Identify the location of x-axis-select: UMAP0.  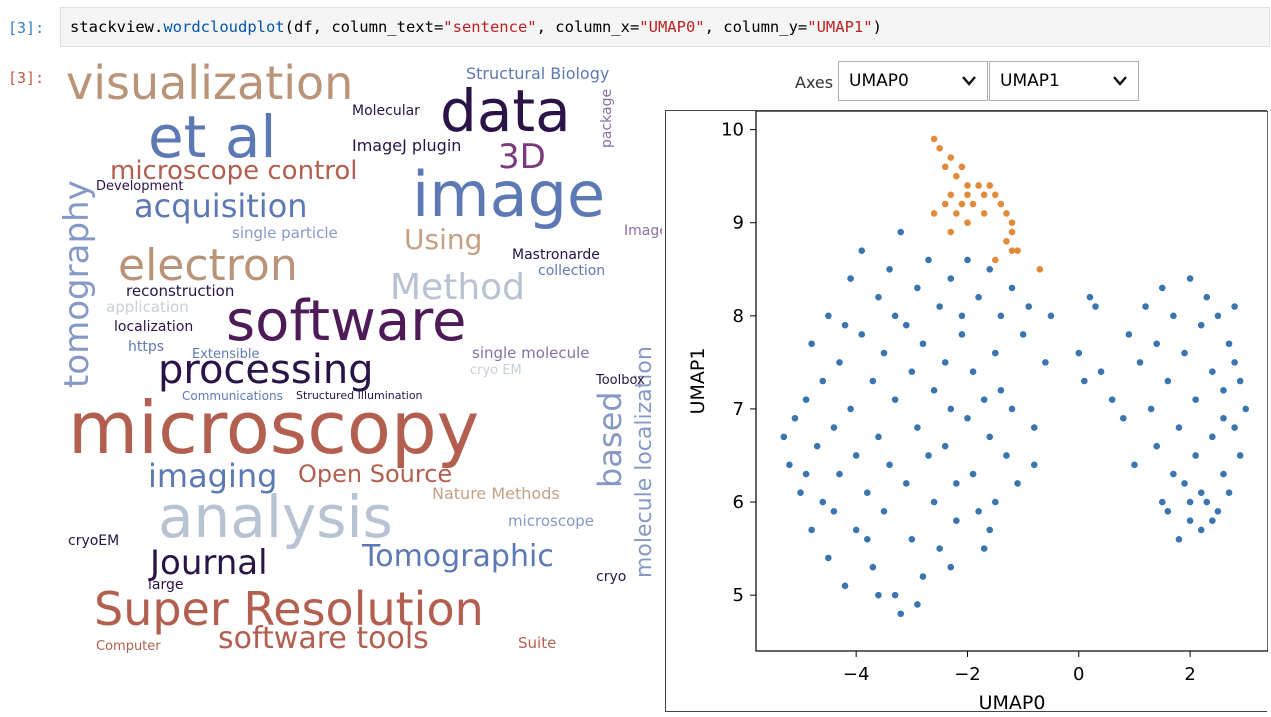
(913, 81).